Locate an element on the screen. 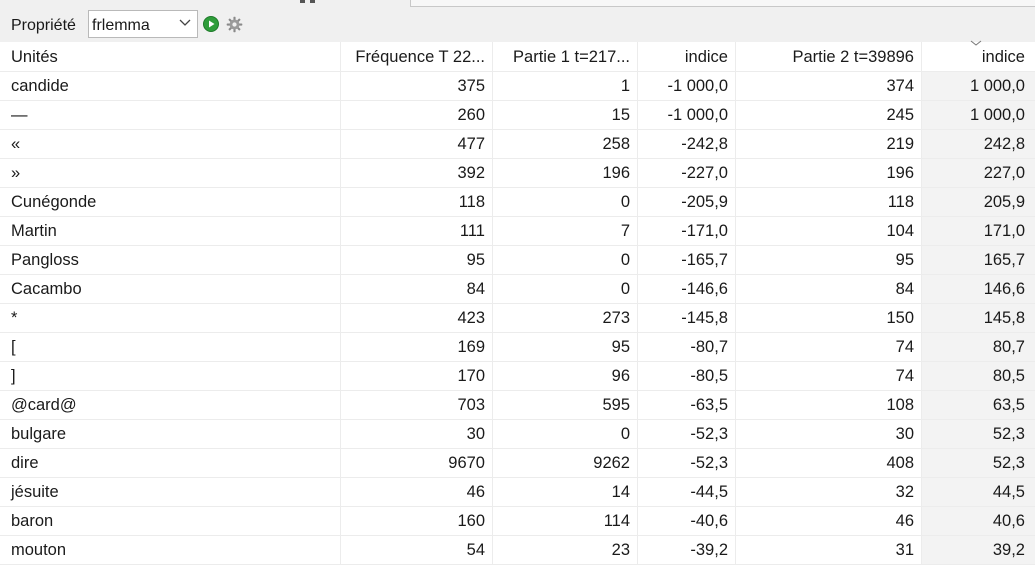  cell-frequency: 111 is located at coordinates (417, 231).